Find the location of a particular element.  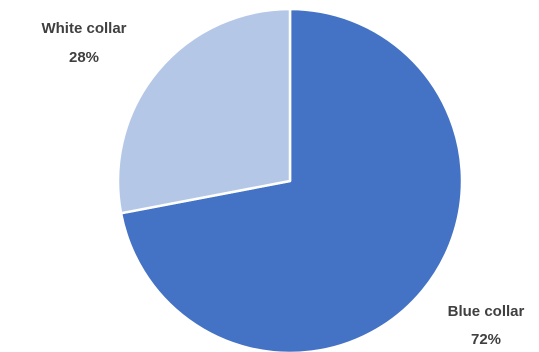

label-white-collar-percent: 28% is located at coordinates (84, 57).